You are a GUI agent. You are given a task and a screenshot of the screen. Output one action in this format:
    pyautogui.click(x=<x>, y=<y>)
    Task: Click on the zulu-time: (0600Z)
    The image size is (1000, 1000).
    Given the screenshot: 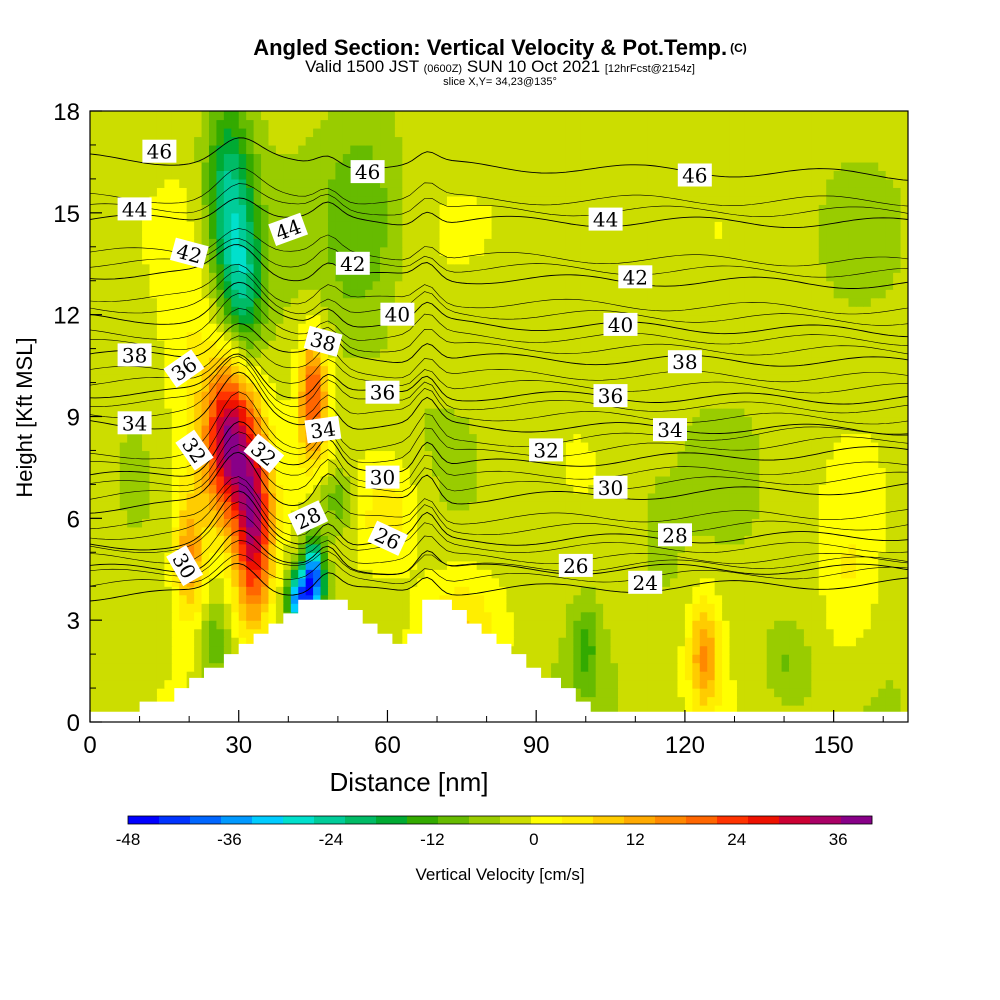 What is the action you would take?
    pyautogui.click(x=443, y=69)
    